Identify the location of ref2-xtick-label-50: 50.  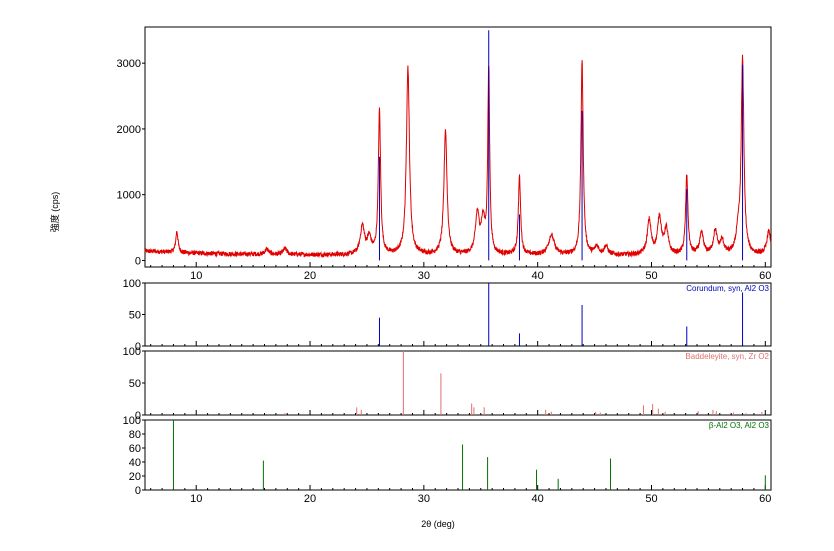
(651, 499).